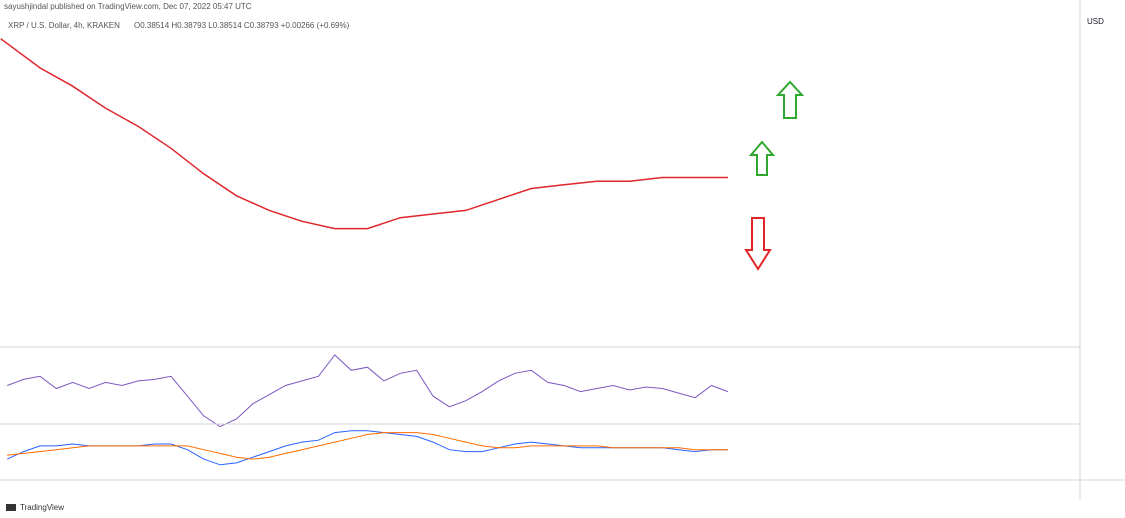  Describe the element at coordinates (42, 507) in the screenshot. I see `brand: TradingView` at that location.